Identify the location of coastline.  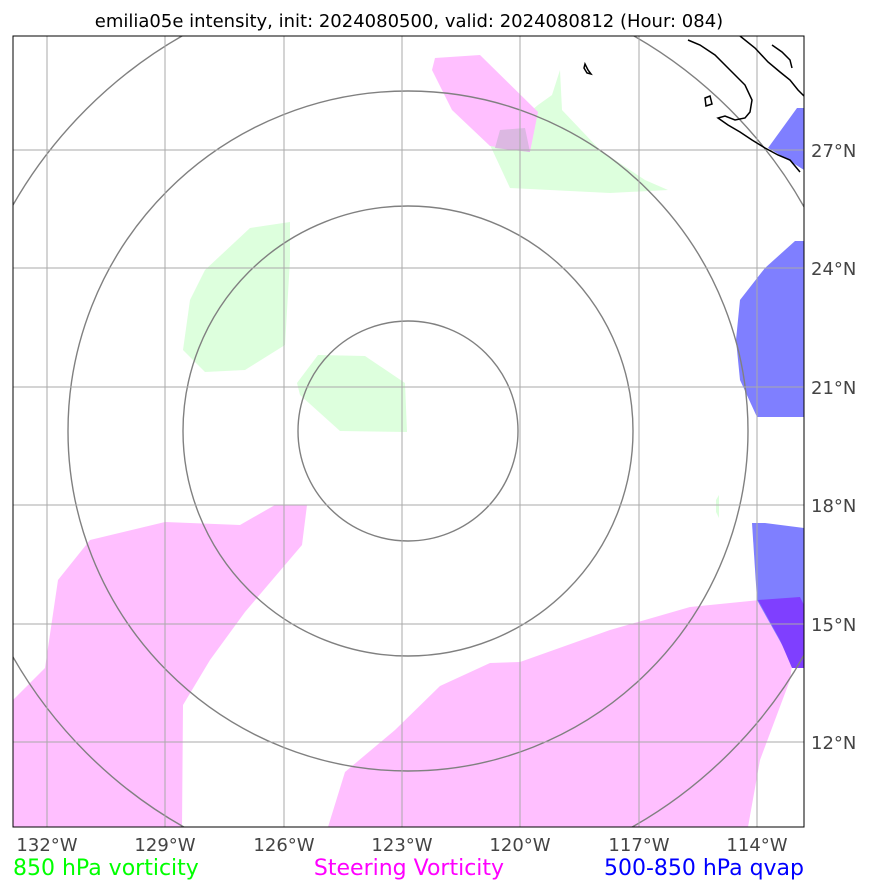
(693, 104).